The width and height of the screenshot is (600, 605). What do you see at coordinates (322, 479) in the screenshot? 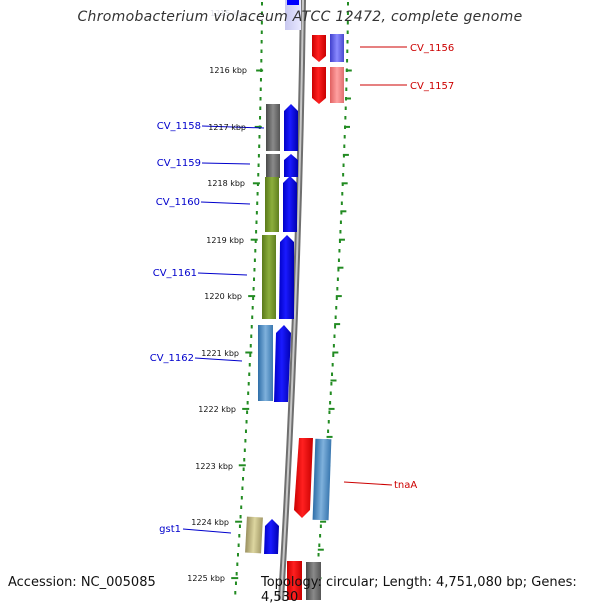
I see `gene-cog-tnaa` at bounding box center [322, 479].